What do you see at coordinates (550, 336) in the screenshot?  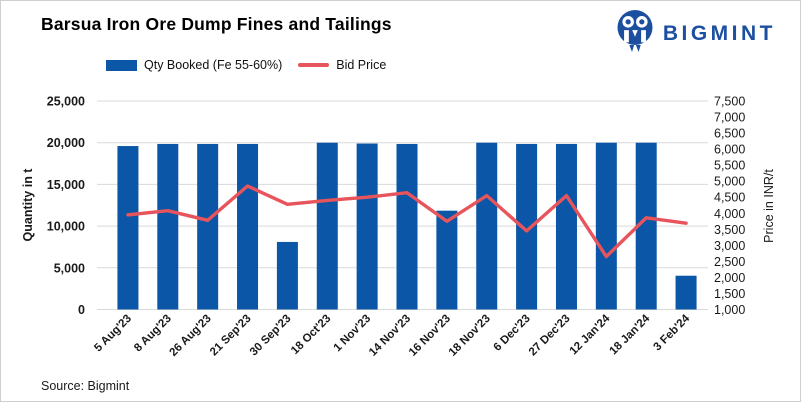 I see `x-tick-label: 27 Dec'23` at bounding box center [550, 336].